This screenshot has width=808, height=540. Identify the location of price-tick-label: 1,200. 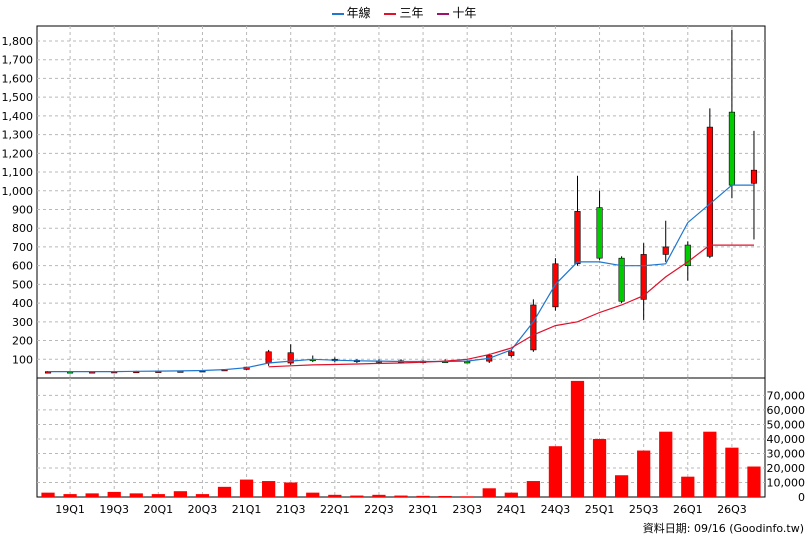
(18, 153).